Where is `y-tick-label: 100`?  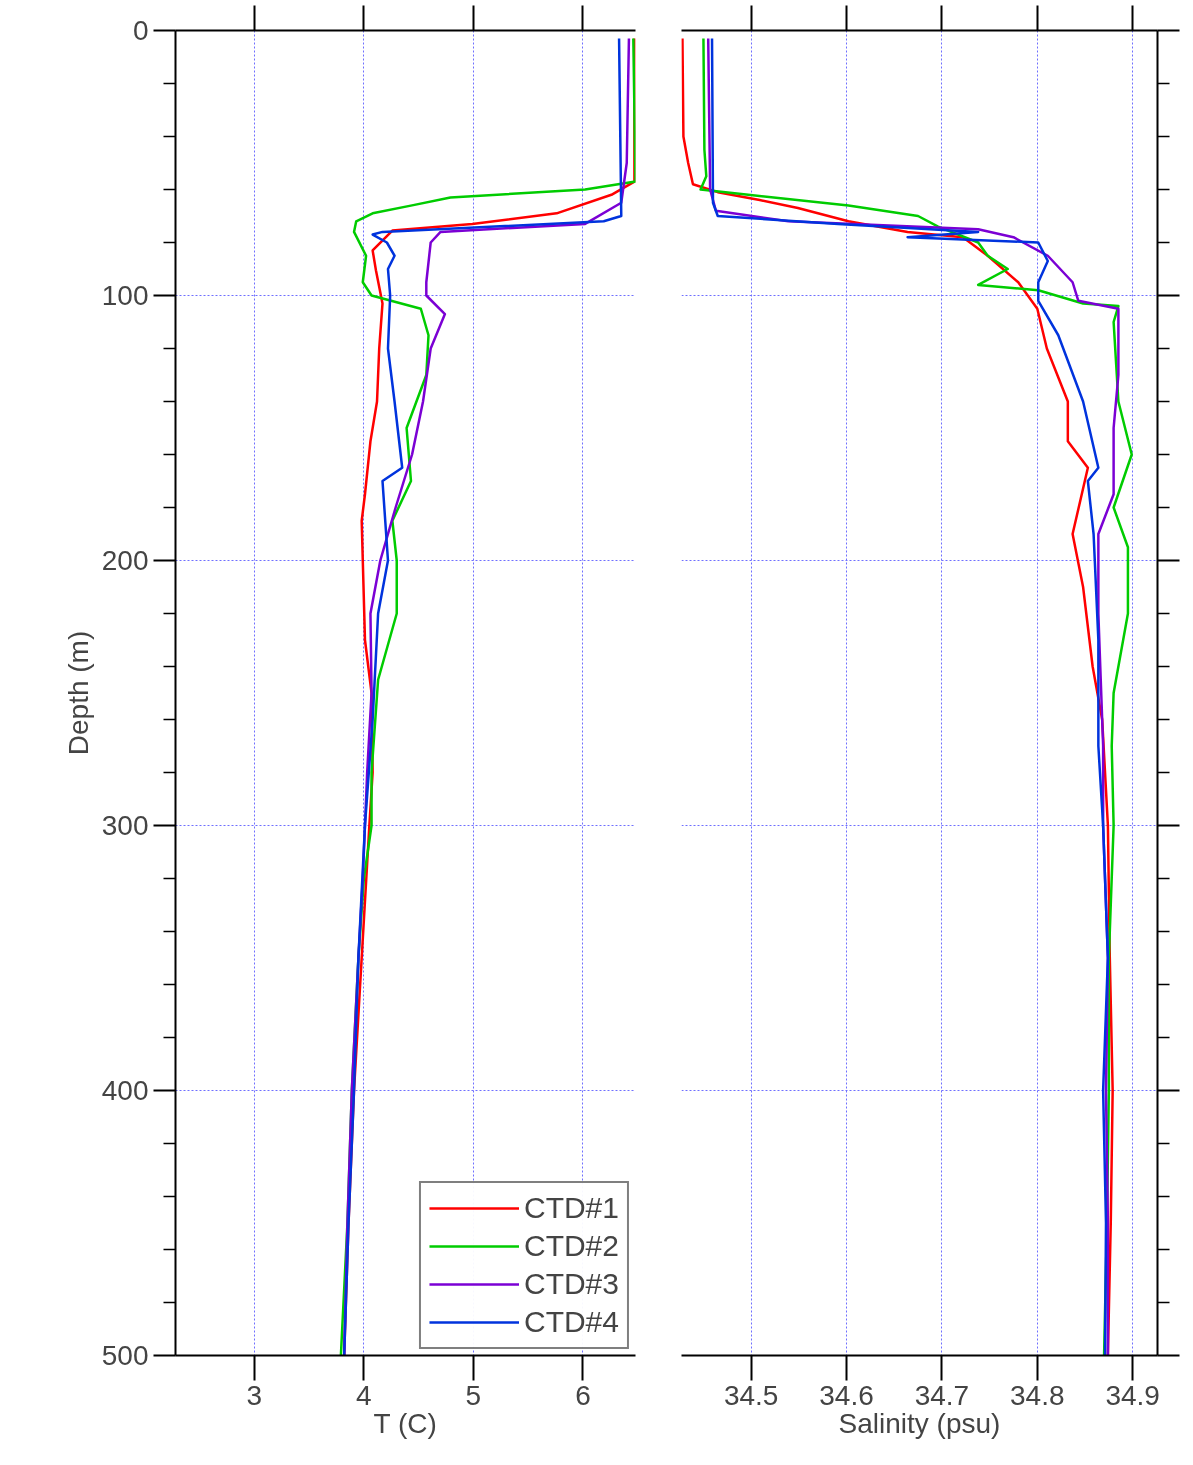 y-tick-label: 100 is located at coordinates (125, 295).